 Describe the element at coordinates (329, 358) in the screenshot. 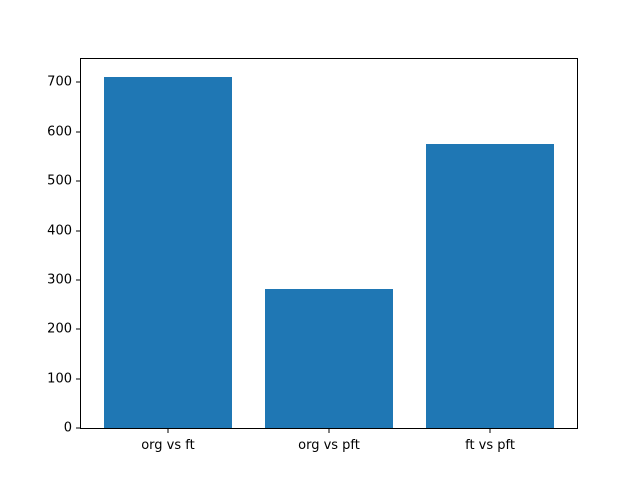

I see `bar-org-vs-pft` at that location.